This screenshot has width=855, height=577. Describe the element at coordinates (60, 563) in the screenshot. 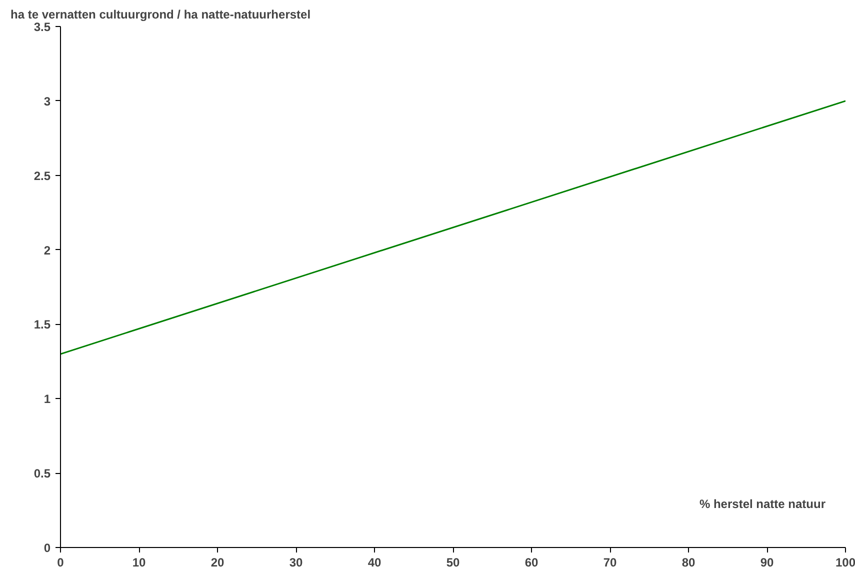

I see `x-tick-label: 0` at that location.